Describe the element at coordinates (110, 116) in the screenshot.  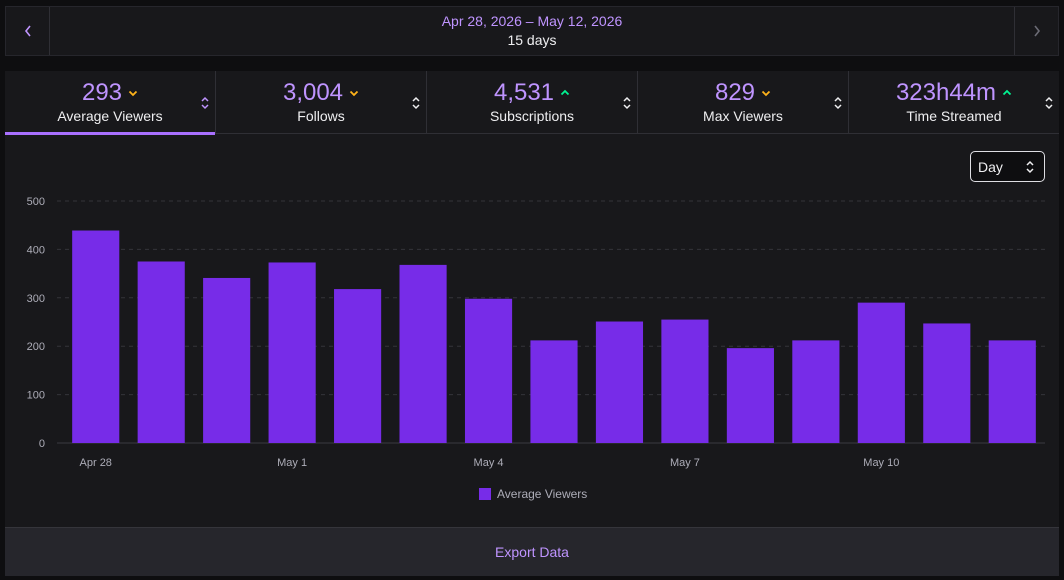
I see `tab-label: Average Viewers` at that location.